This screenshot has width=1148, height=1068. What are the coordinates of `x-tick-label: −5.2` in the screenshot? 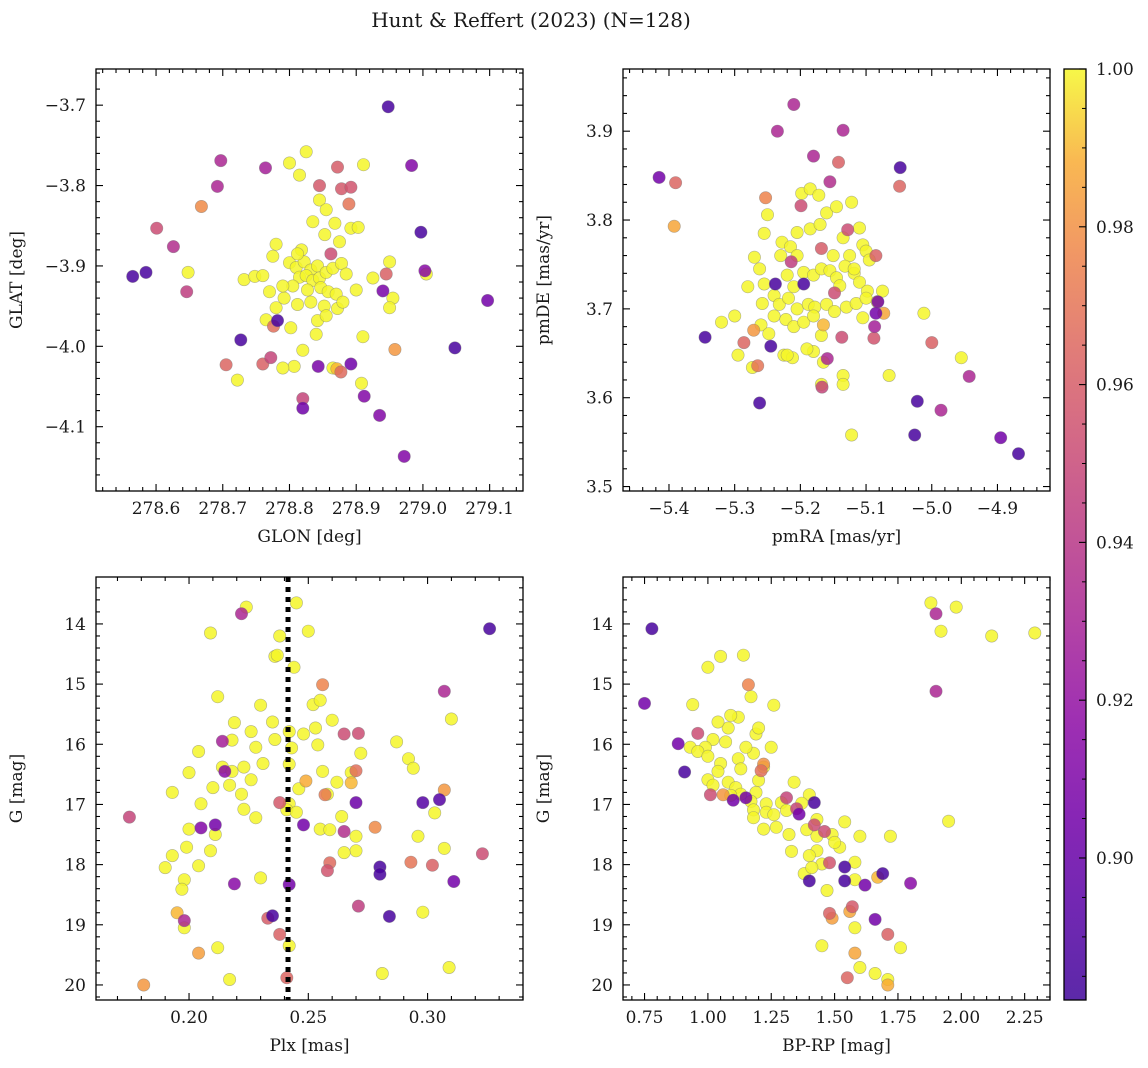 It's located at (800, 509).